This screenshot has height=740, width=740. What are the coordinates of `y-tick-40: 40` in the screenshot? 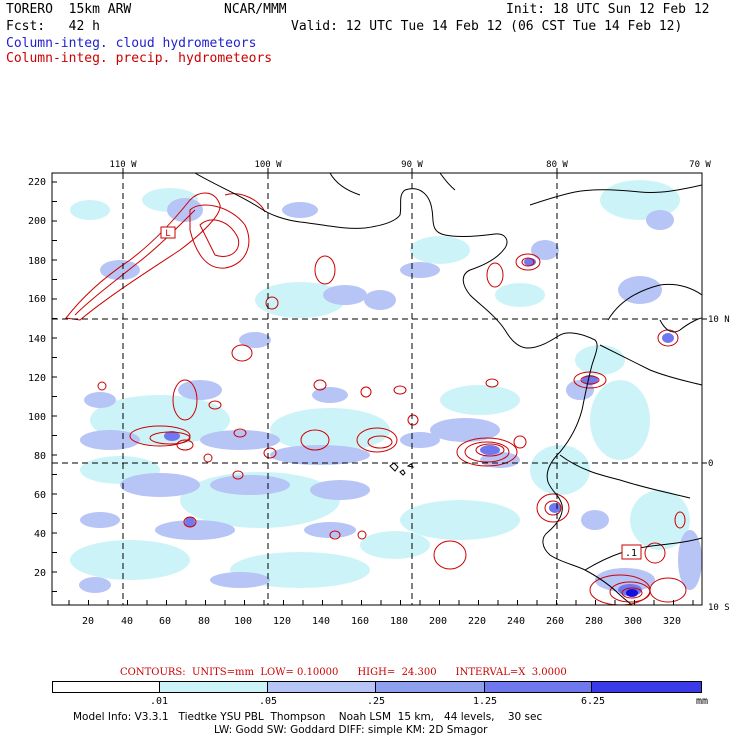 It's located at (40, 534).